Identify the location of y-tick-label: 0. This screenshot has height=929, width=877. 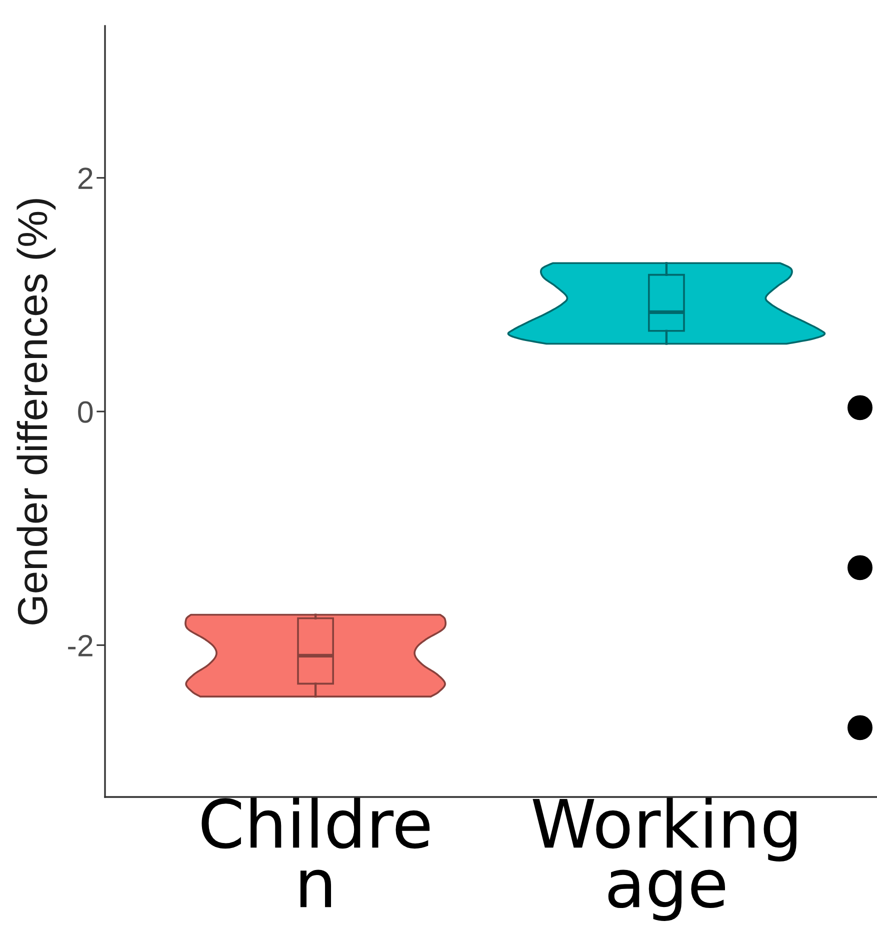
(85, 412).